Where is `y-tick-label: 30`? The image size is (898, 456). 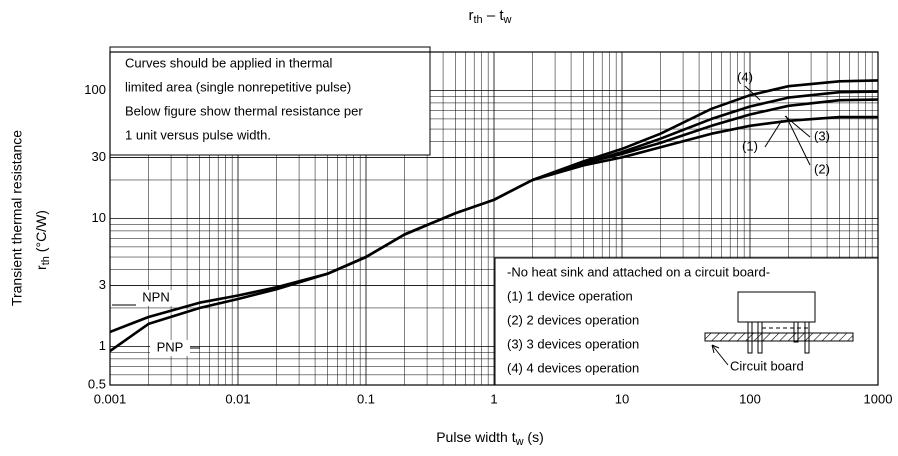
y-tick-label: 30 is located at coordinates (99, 156).